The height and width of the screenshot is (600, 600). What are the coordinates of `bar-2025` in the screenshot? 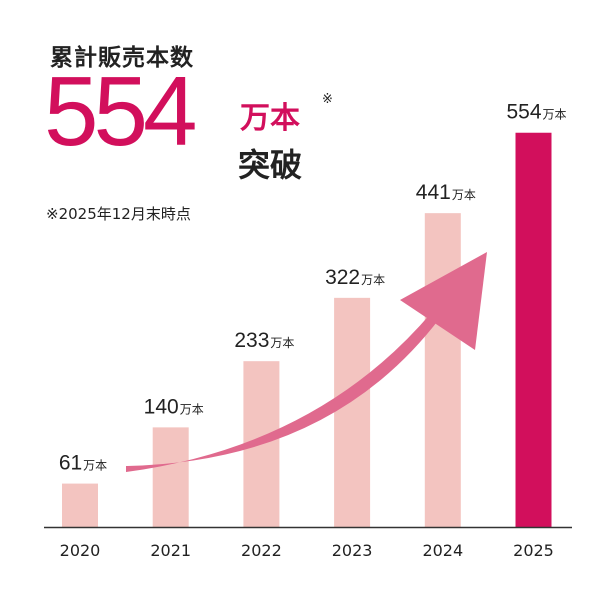 It's located at (533, 329).